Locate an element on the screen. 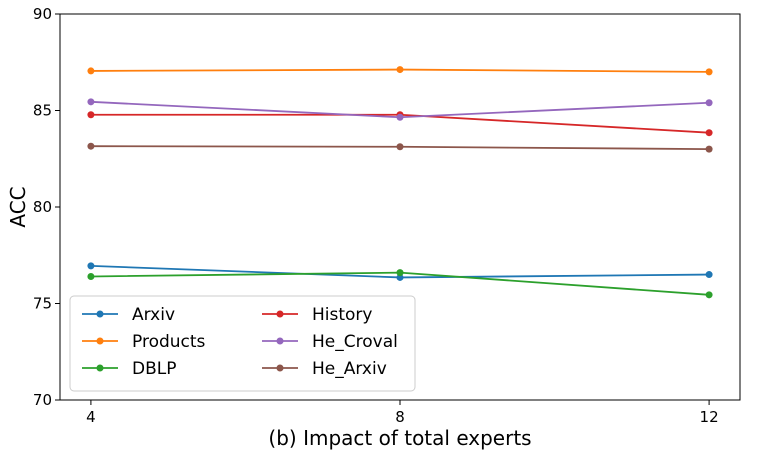 The height and width of the screenshot is (457, 764). y-tick-label: 75 is located at coordinates (42, 304).